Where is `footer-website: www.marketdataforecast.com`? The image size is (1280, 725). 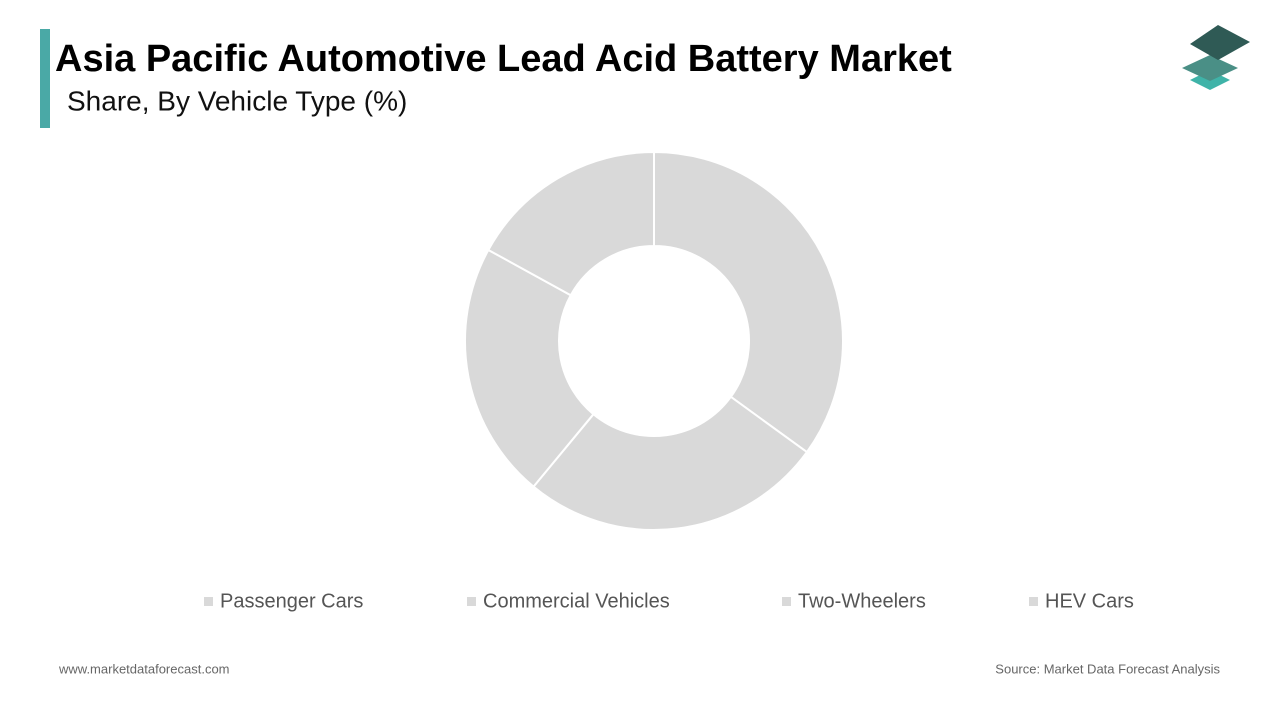 footer-website: www.marketdataforecast.com is located at coordinates (144, 668).